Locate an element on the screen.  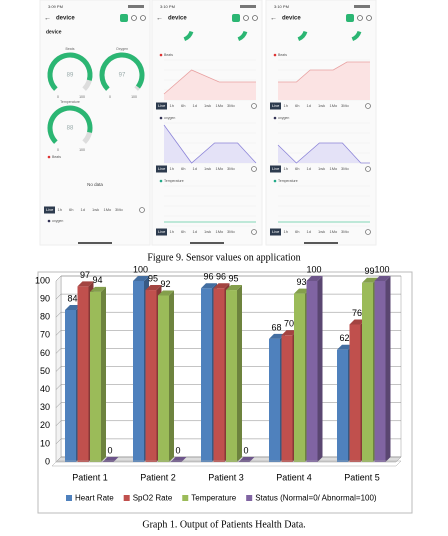
panel-label: Beats is located at coordinates (168, 55).